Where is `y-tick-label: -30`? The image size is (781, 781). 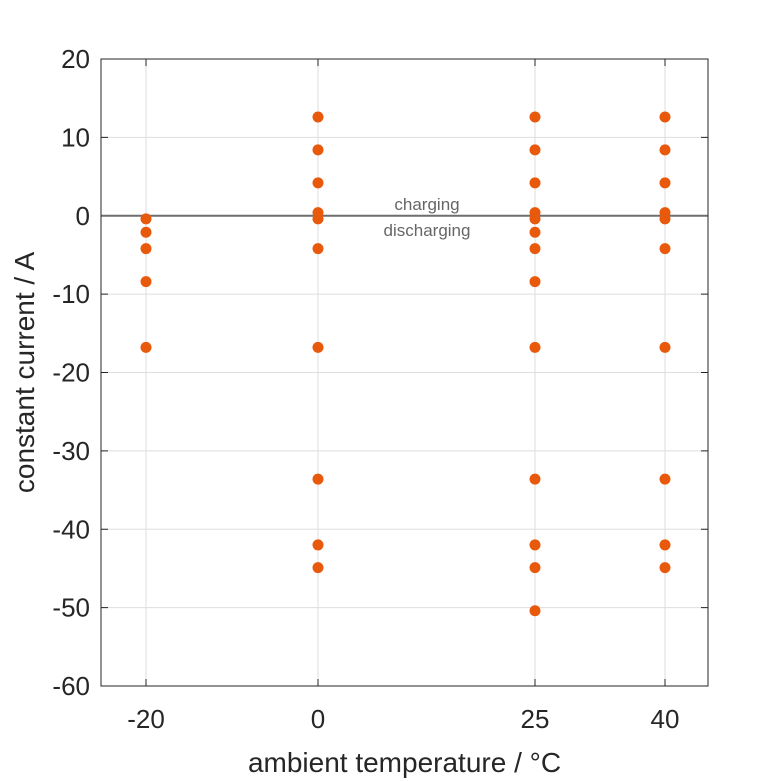 y-tick-label: -30 is located at coordinates (71, 451).